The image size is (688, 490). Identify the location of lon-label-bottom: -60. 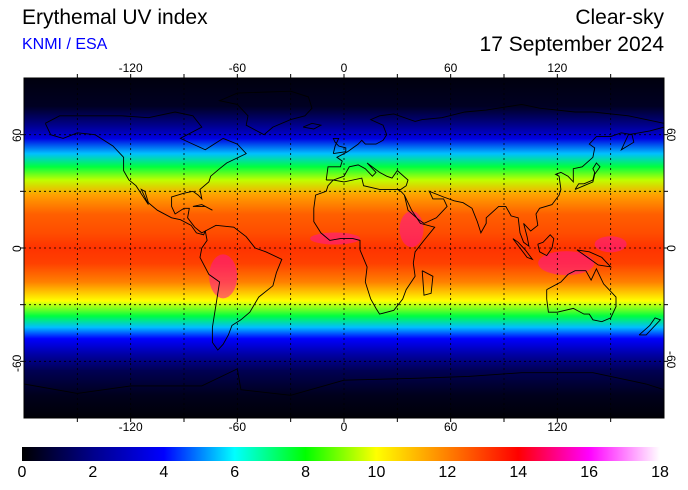
(237, 427).